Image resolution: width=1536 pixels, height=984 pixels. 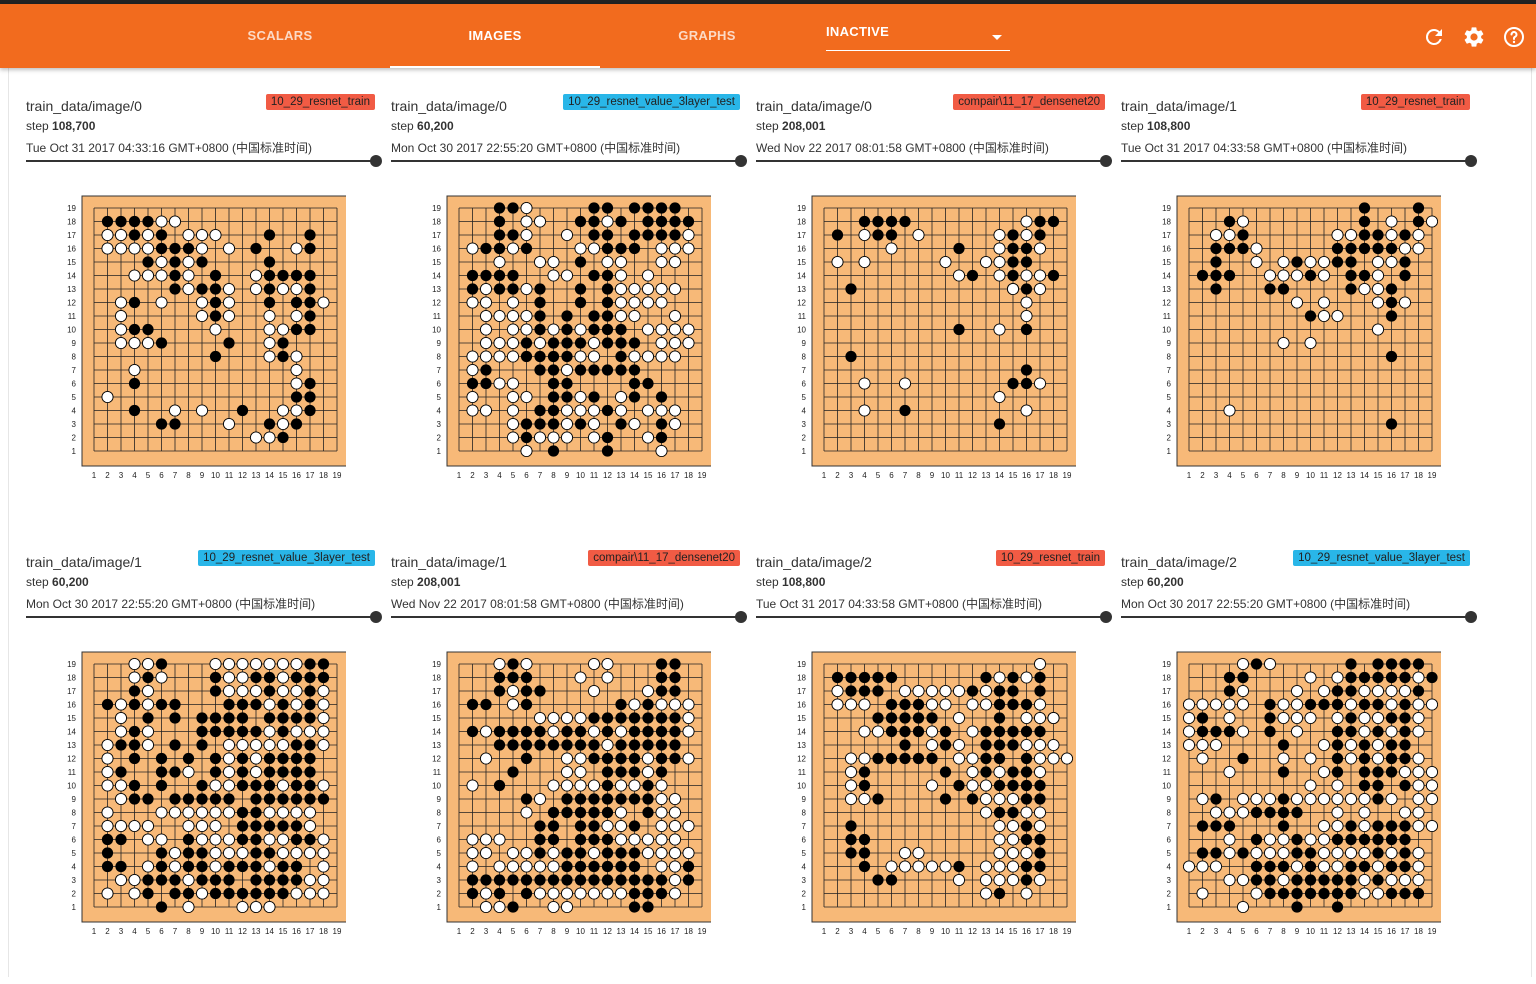 What do you see at coordinates (864, 474) in the screenshot?
I see `column-label: 4` at bounding box center [864, 474].